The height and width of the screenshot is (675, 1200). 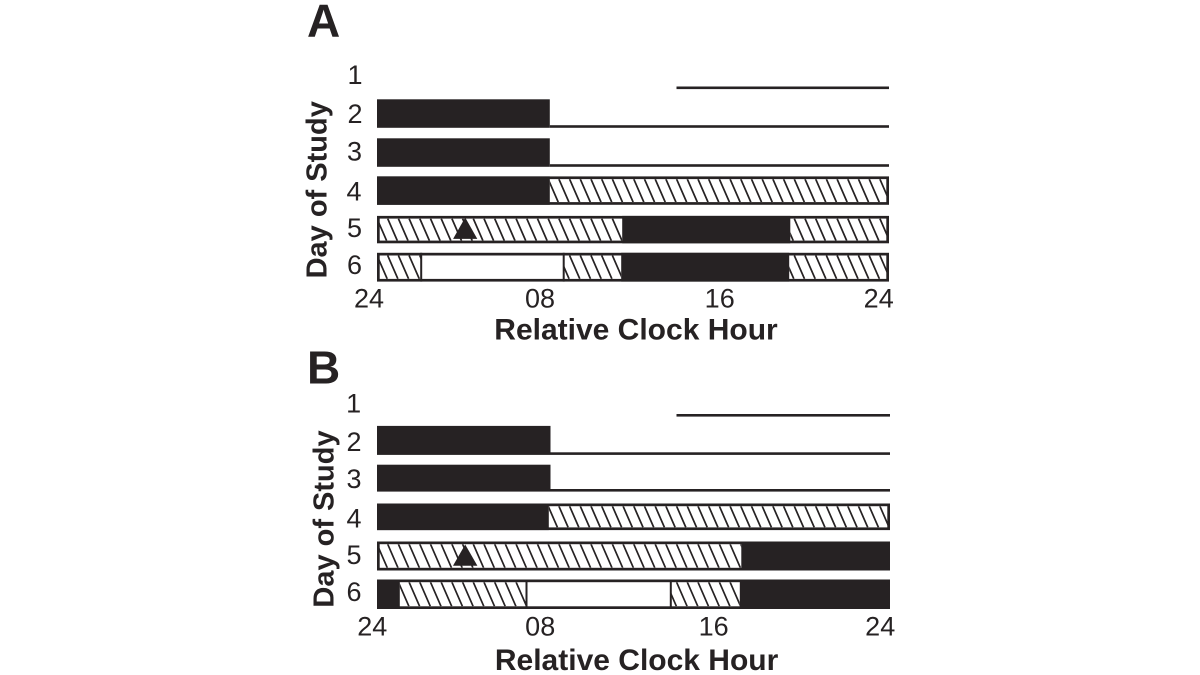 What do you see at coordinates (323, 23) in the screenshot?
I see `svg-text: A` at bounding box center [323, 23].